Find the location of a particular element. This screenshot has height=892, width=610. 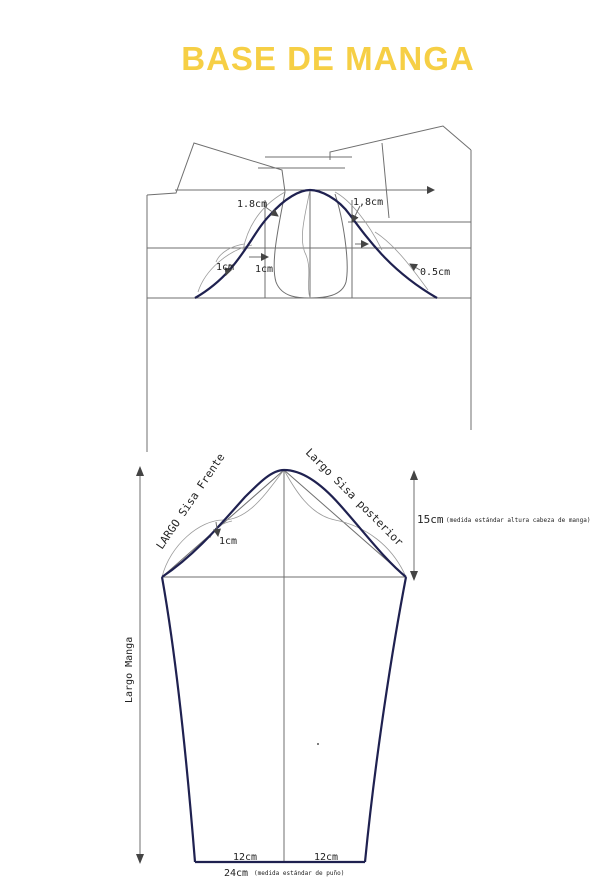

sleeve-back-side is located at coordinates (385, 719).